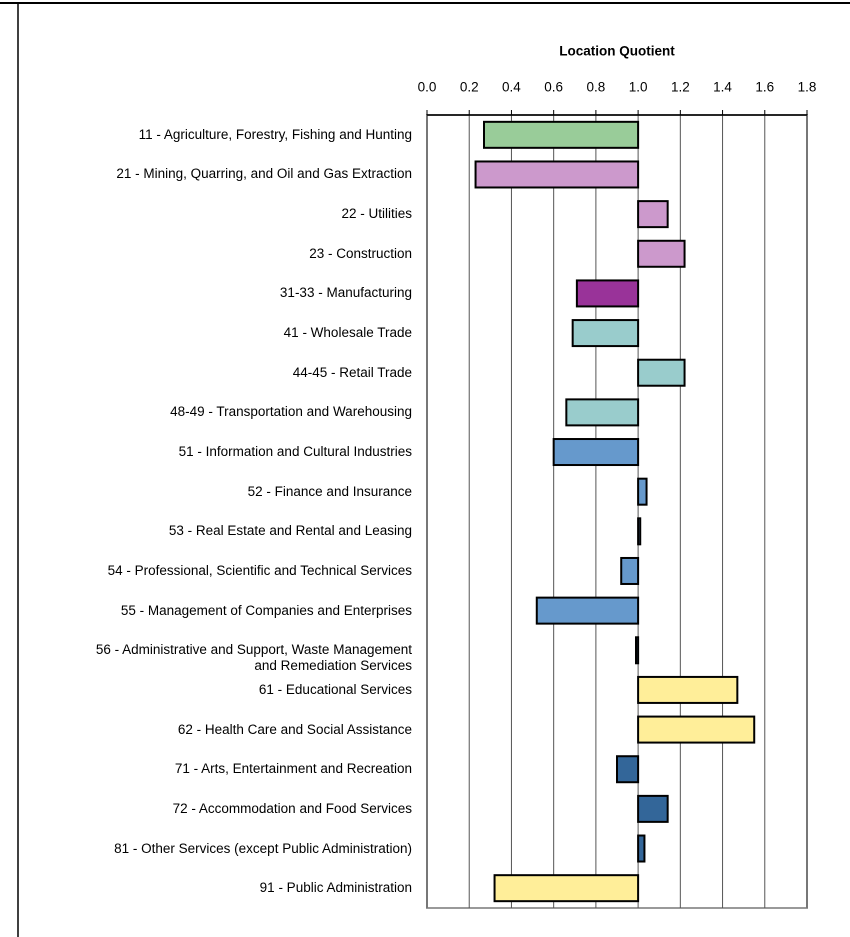  What do you see at coordinates (352, 372) in the screenshot?
I see `category-label: 44-45 - Retail Trade` at bounding box center [352, 372].